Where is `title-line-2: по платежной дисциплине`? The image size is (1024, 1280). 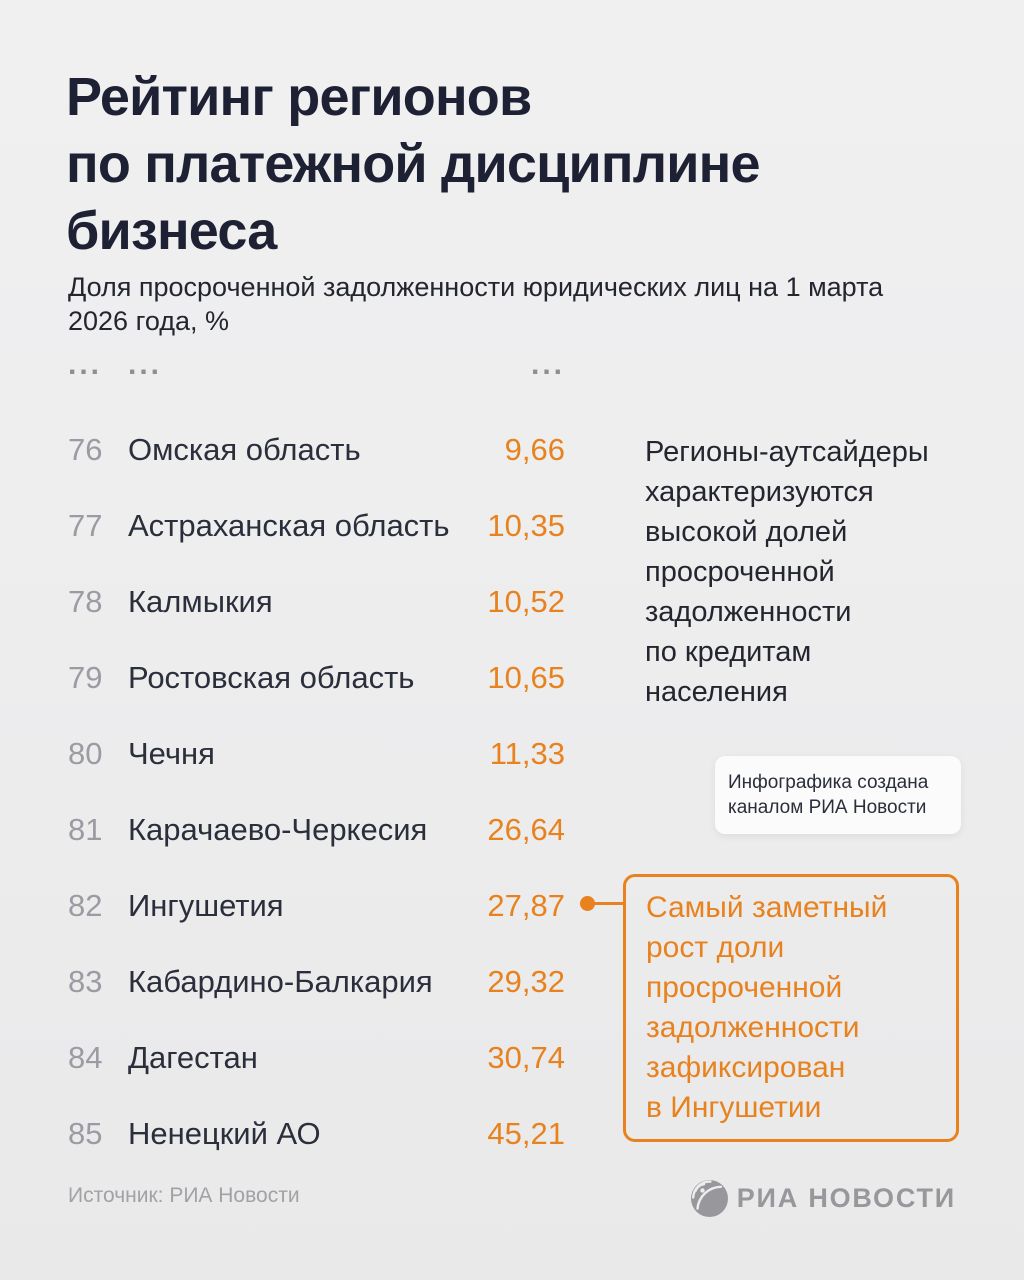
title-line-2: по платежной дисциплине is located at coordinates (413, 164).